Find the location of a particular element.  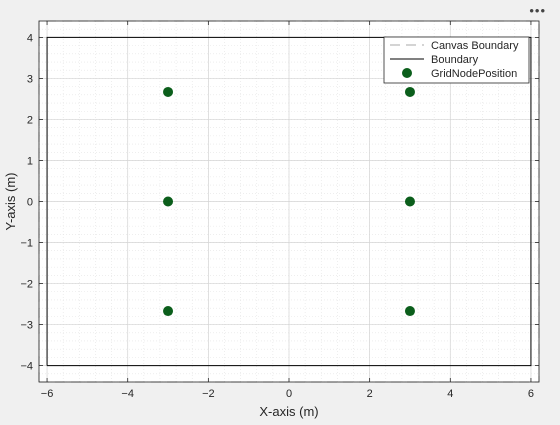

x-tick-label: 4 is located at coordinates (450, 394).